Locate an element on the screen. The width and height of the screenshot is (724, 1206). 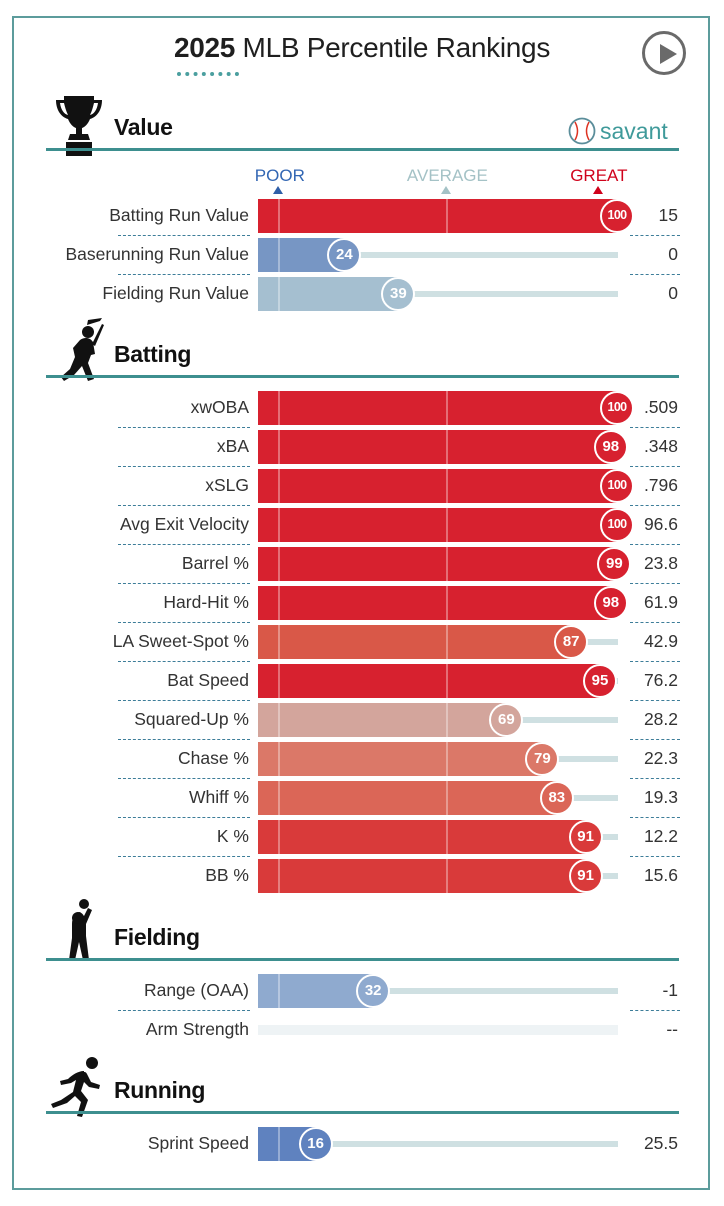
metric-value: 25.5 is located at coordinates (660, 1143).